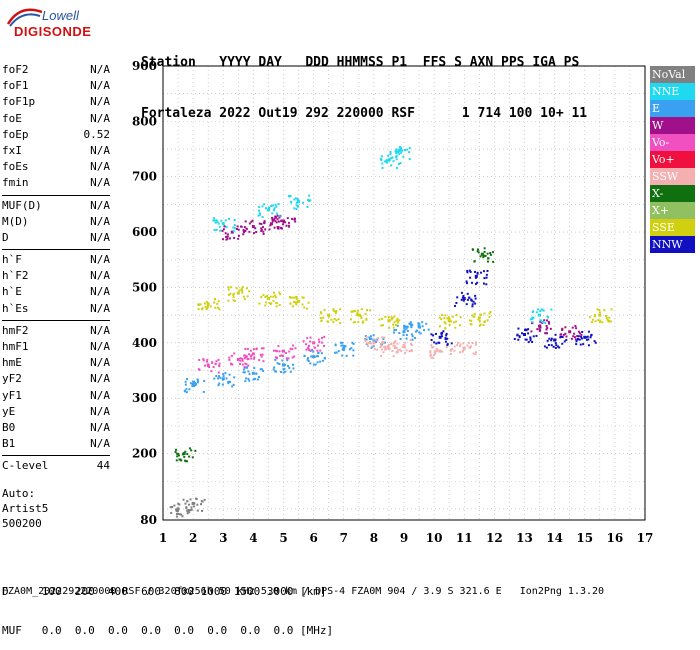 The width and height of the screenshot is (700, 650). What do you see at coordinates (56, 396) in the screenshot?
I see `param-row: yF1 N/A` at bounding box center [56, 396].